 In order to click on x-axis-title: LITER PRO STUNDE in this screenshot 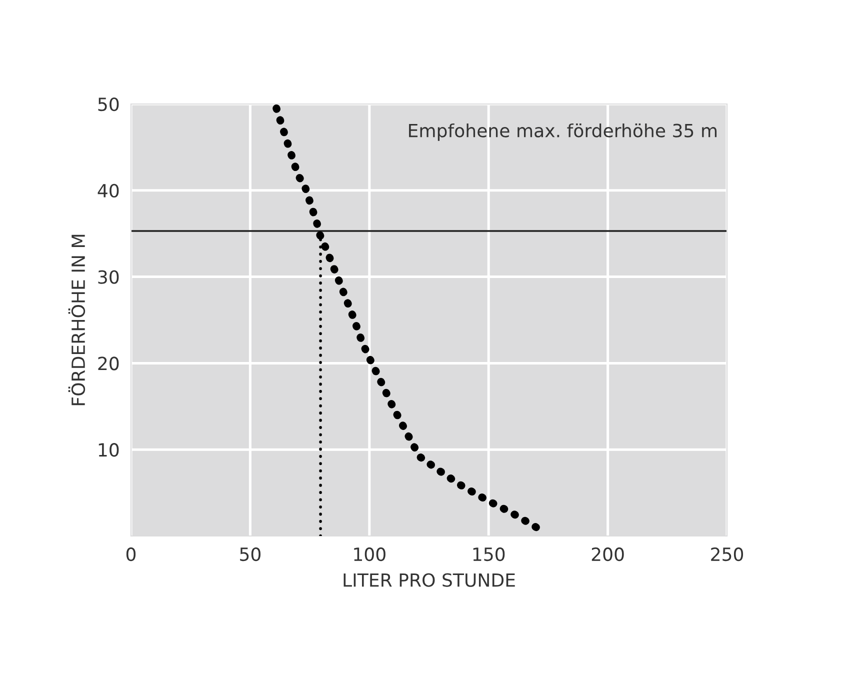, I will do `click(429, 580)`.